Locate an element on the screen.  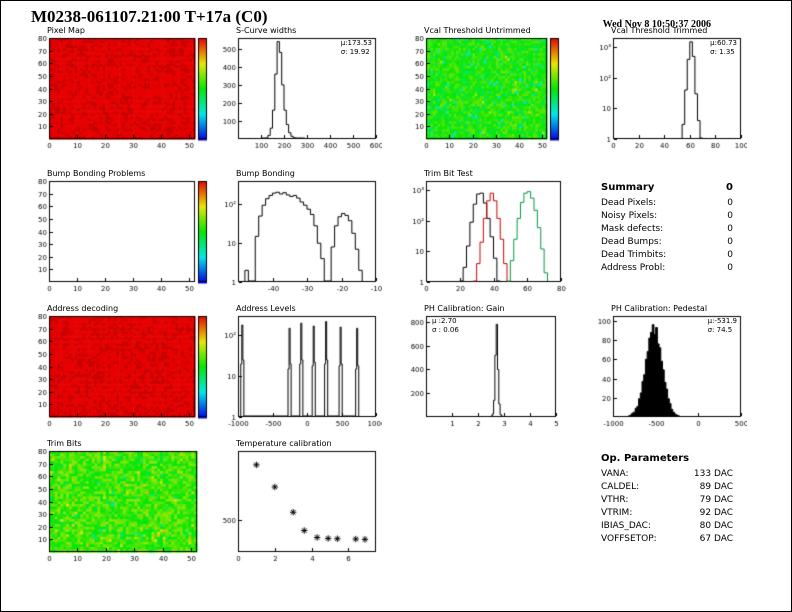
op-parameters-header: Op. Parameters is located at coordinates (645, 458).